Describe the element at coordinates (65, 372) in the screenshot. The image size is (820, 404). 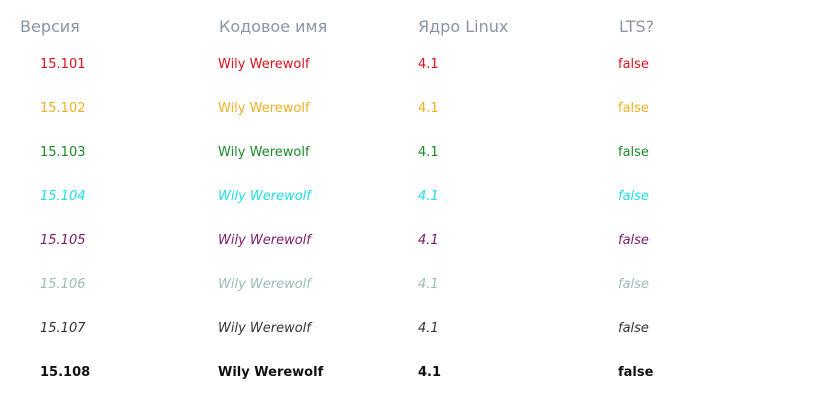
I see `cell-version: 15.108` at that location.